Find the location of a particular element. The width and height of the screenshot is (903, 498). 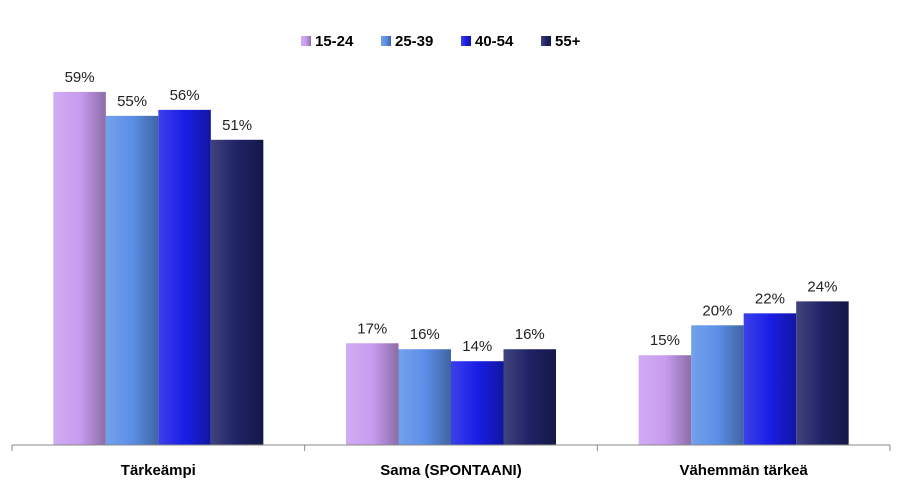

data-label-55+-2: 24% is located at coordinates (822, 286).